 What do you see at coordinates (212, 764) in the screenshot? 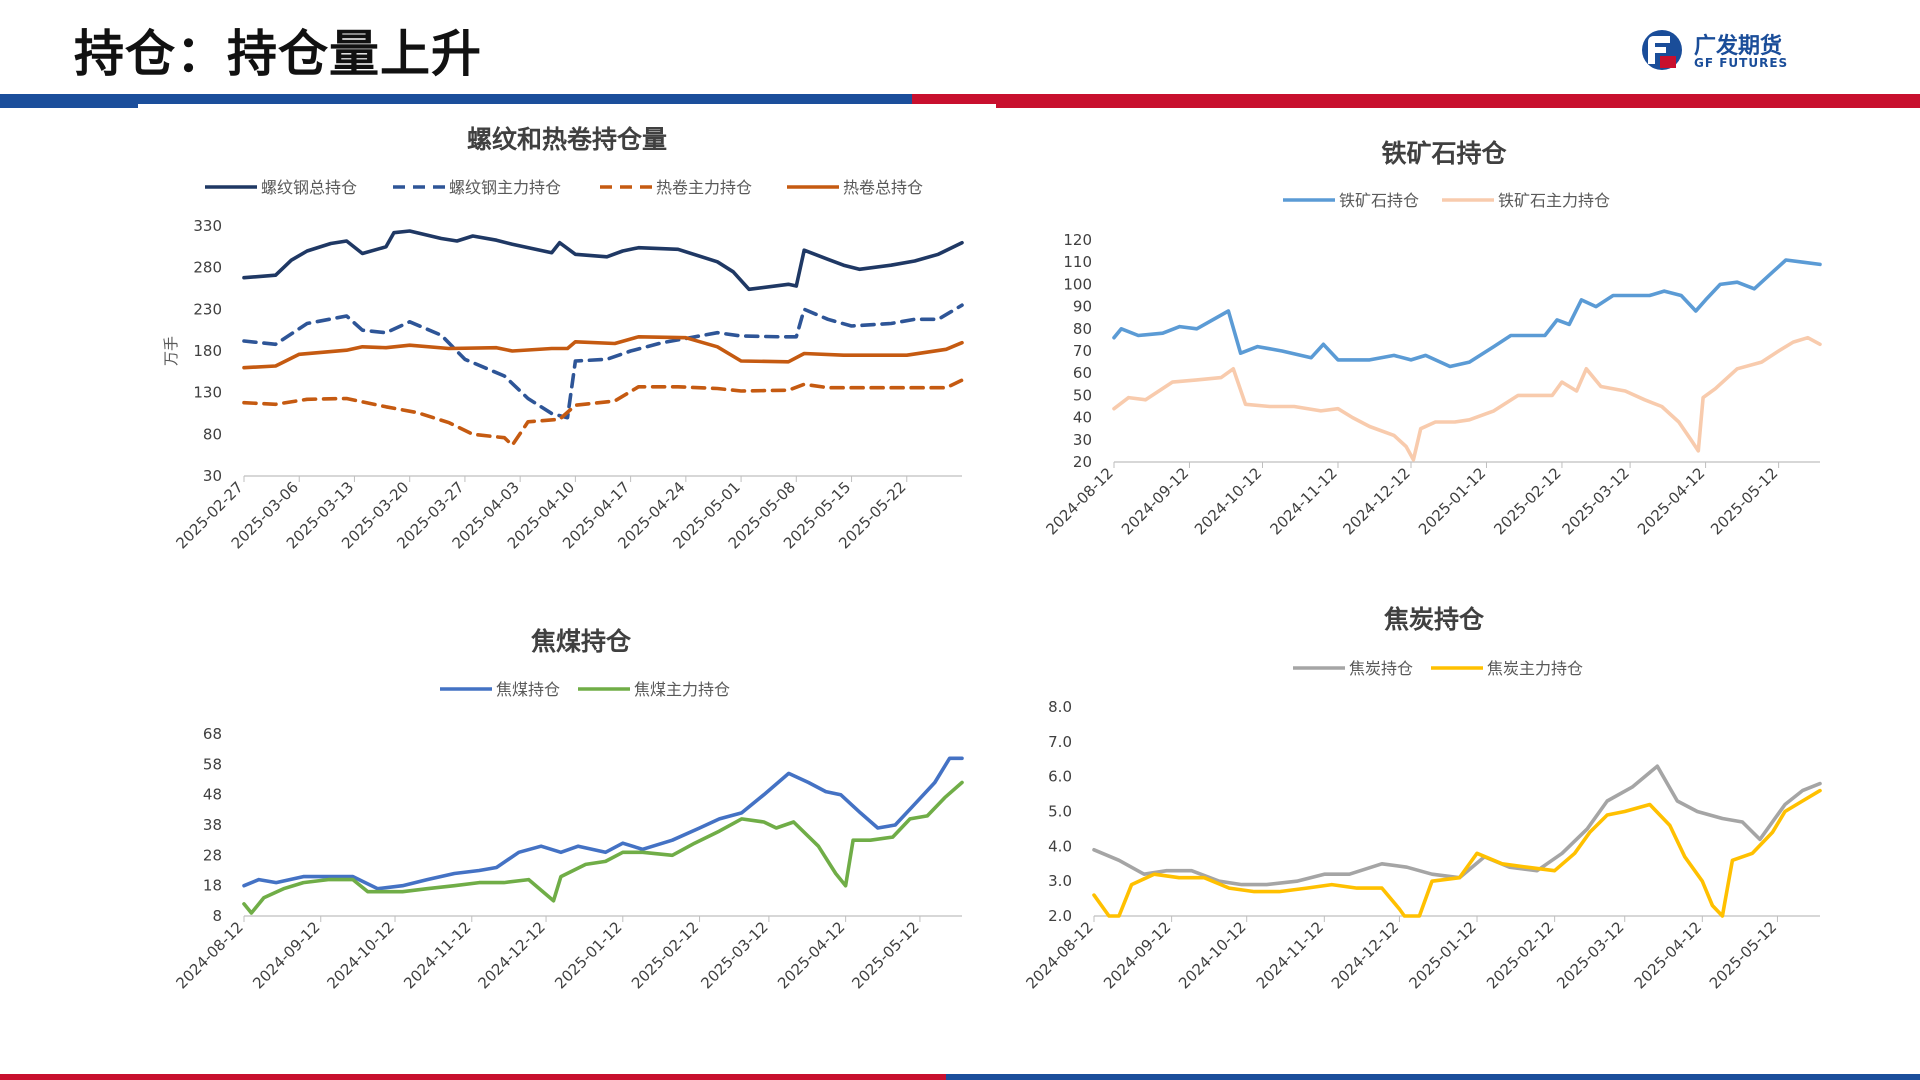
I see `y-tick-label: 58` at bounding box center [212, 764].